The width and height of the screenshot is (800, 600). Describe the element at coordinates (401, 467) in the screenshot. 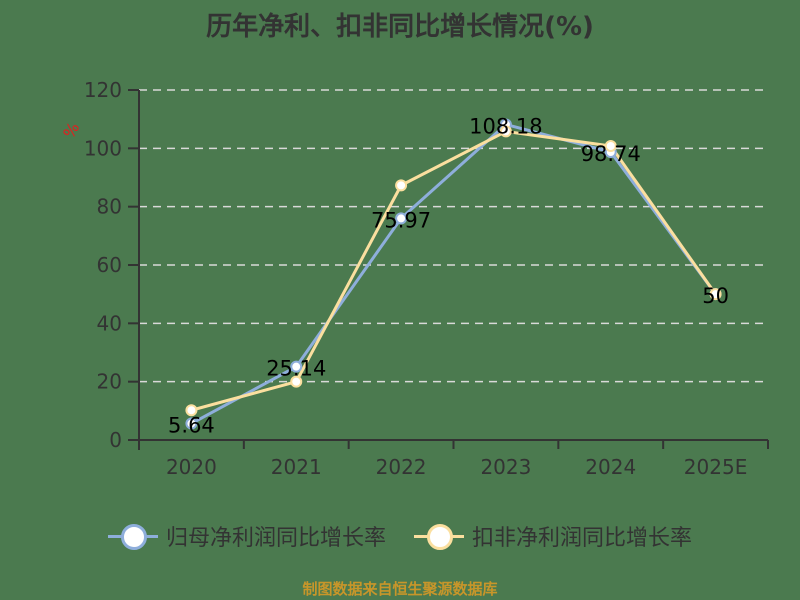

I see `x-tick-label: 2022` at that location.